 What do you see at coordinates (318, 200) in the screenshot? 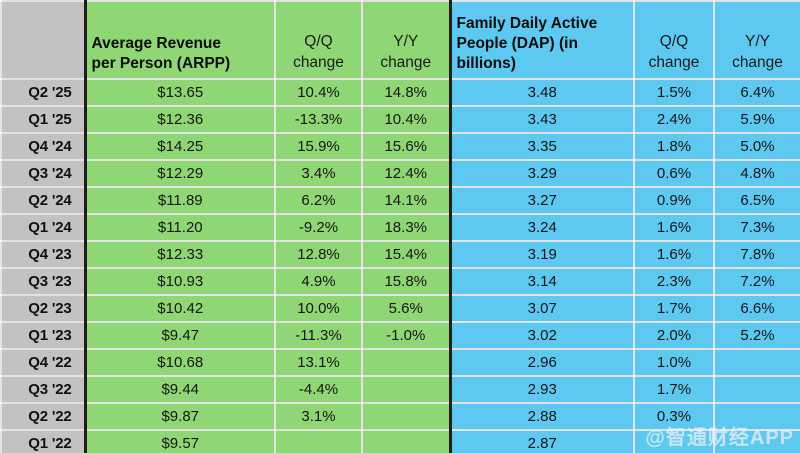
I see `arpp-qq-change-cell: 6.2%` at bounding box center [318, 200].